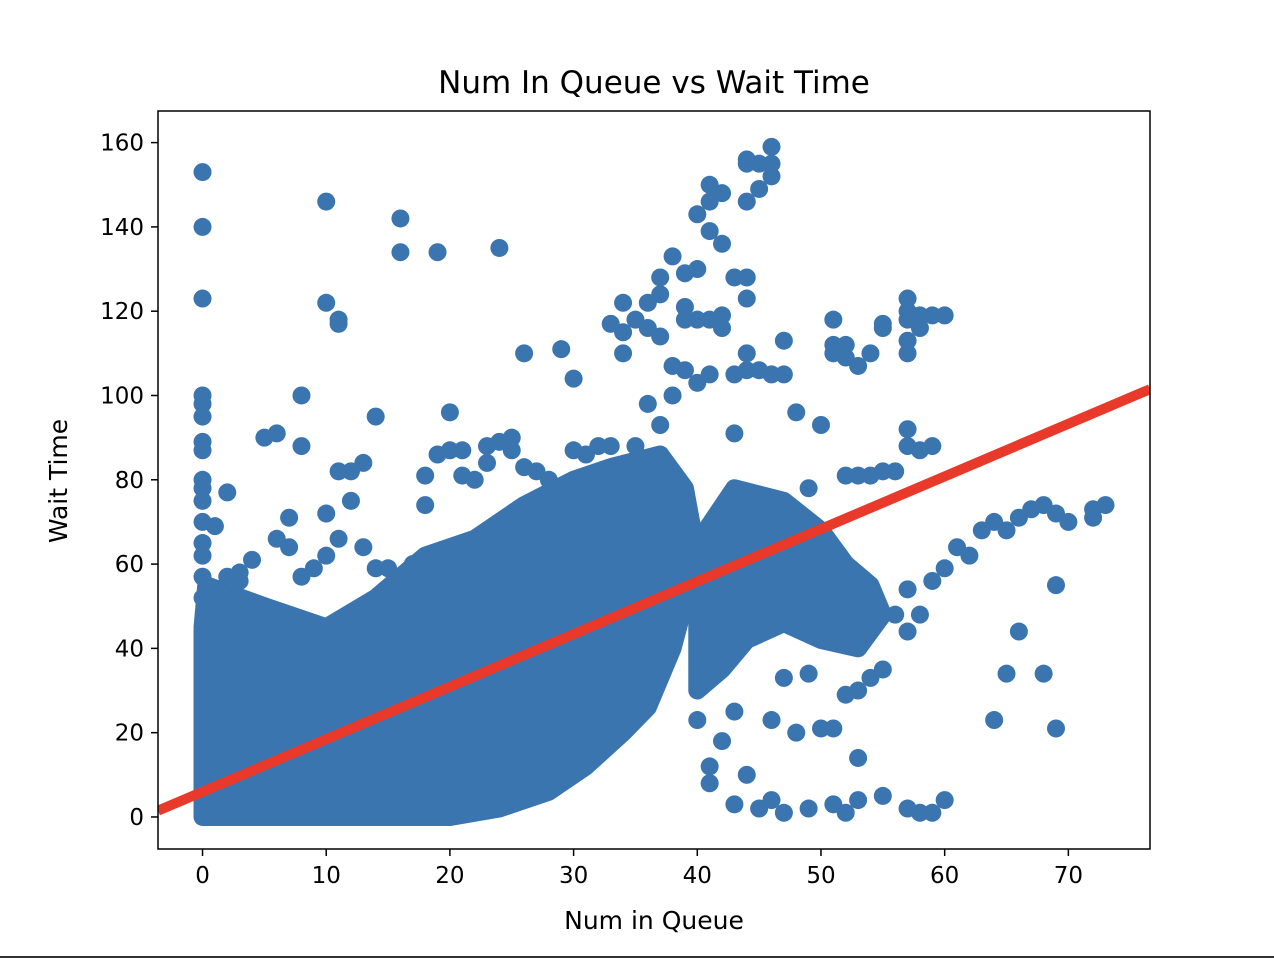 This screenshot has height=958, width=1274. What do you see at coordinates (129, 565) in the screenshot?
I see `y-tick-label: 60` at bounding box center [129, 565].